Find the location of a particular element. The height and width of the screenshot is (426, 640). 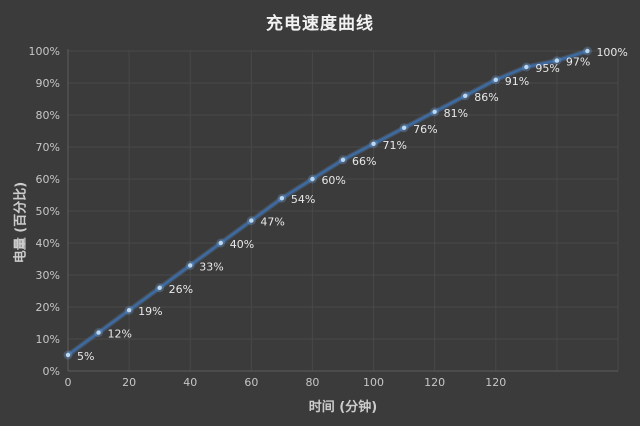

y-tick-label: 50% is located at coordinates (48, 211).